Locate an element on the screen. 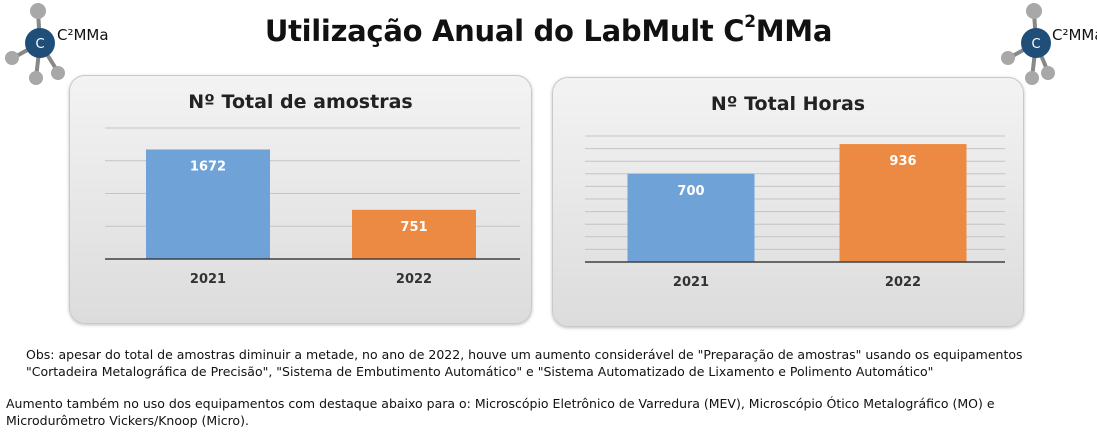  chart-title: Nº Total de amostras is located at coordinates (300, 102).